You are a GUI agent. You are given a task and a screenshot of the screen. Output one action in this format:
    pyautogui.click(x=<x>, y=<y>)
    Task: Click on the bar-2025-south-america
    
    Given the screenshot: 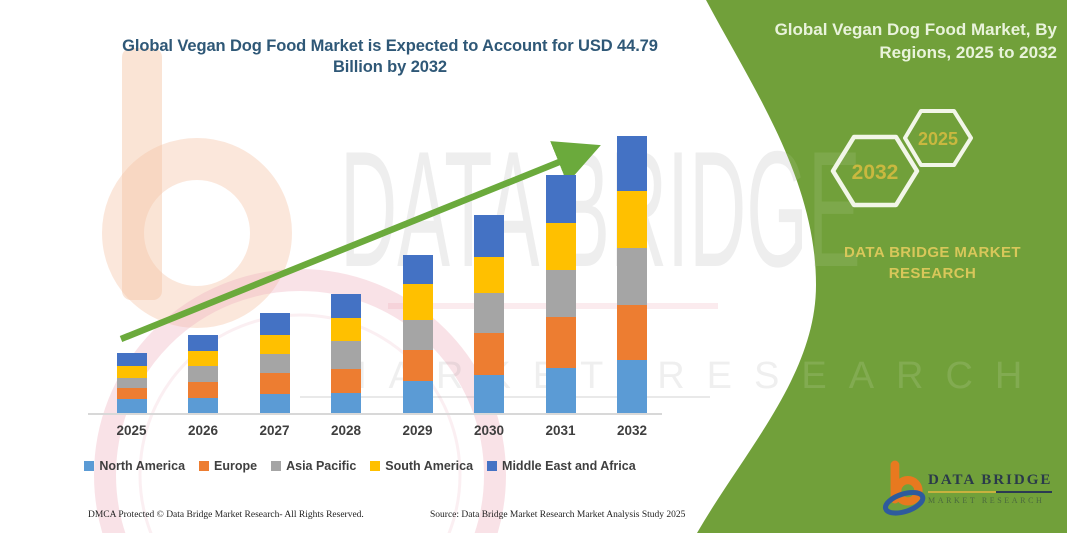 What is the action you would take?
    pyautogui.click(x=131, y=372)
    